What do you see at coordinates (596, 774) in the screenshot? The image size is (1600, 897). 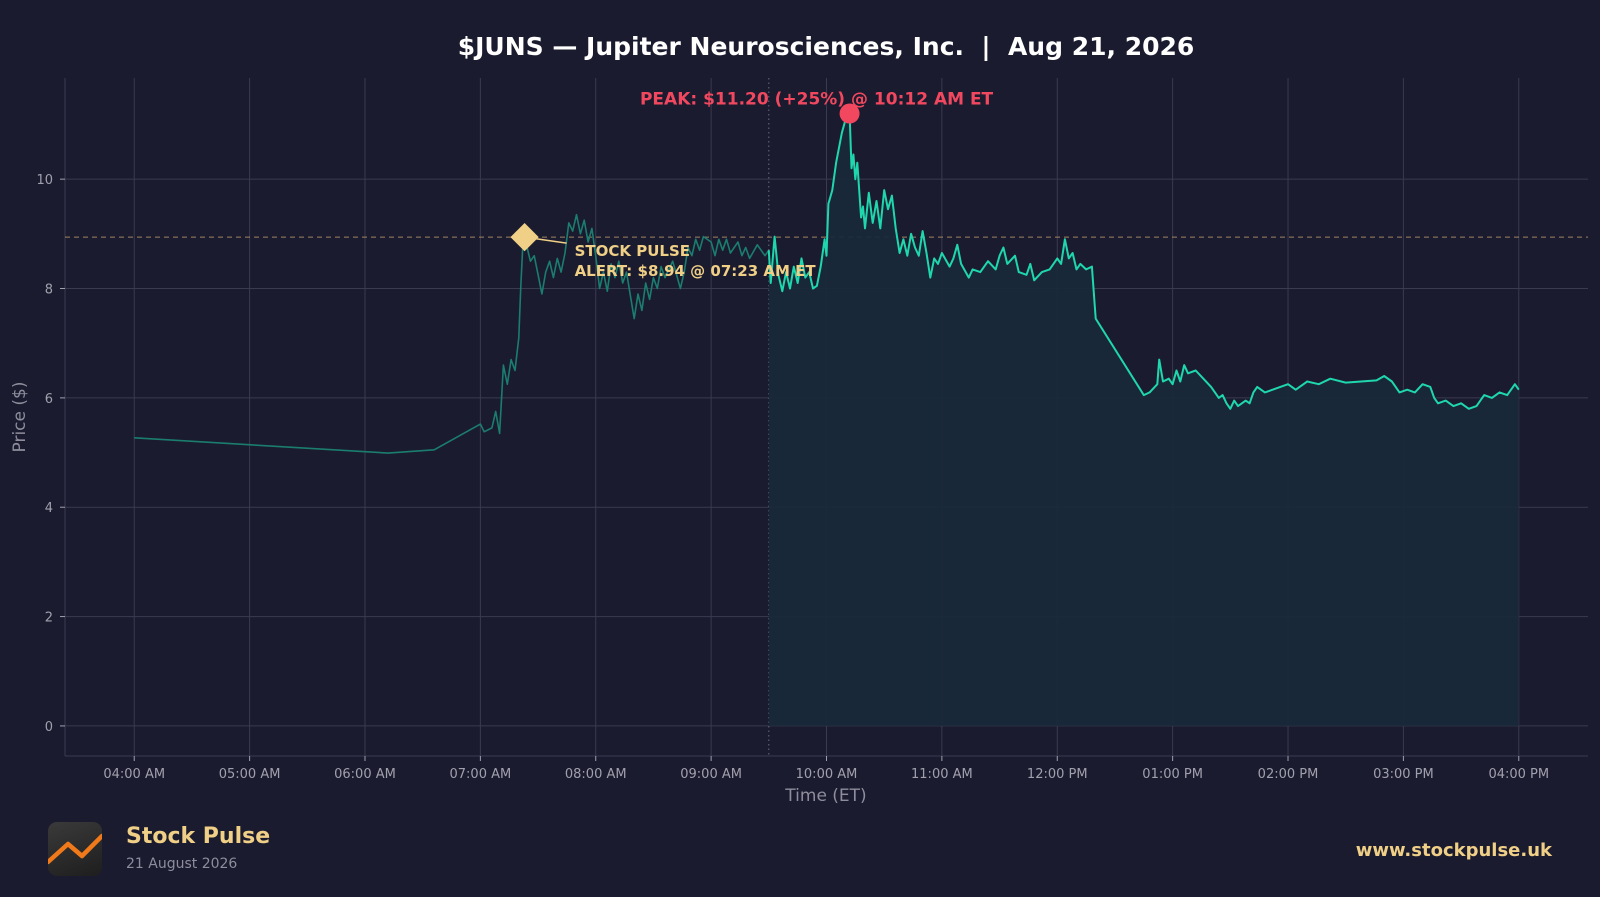 I see `x-tick-label: 08:00 AM` at bounding box center [596, 774].